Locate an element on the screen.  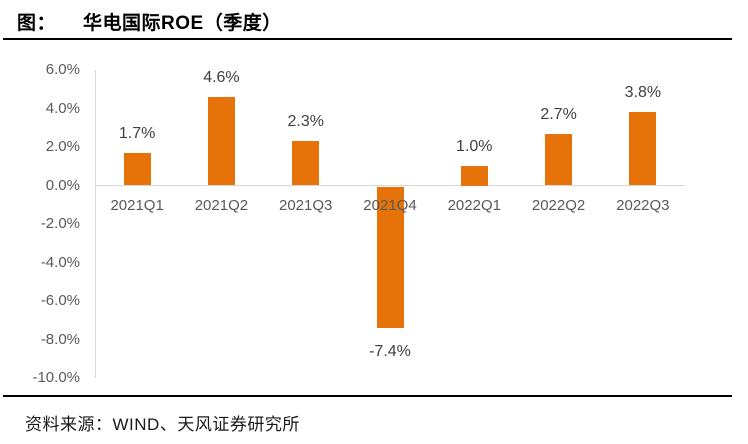
chart-title: 图： 华电国际ROE（季度） is located at coordinates (149, 21).